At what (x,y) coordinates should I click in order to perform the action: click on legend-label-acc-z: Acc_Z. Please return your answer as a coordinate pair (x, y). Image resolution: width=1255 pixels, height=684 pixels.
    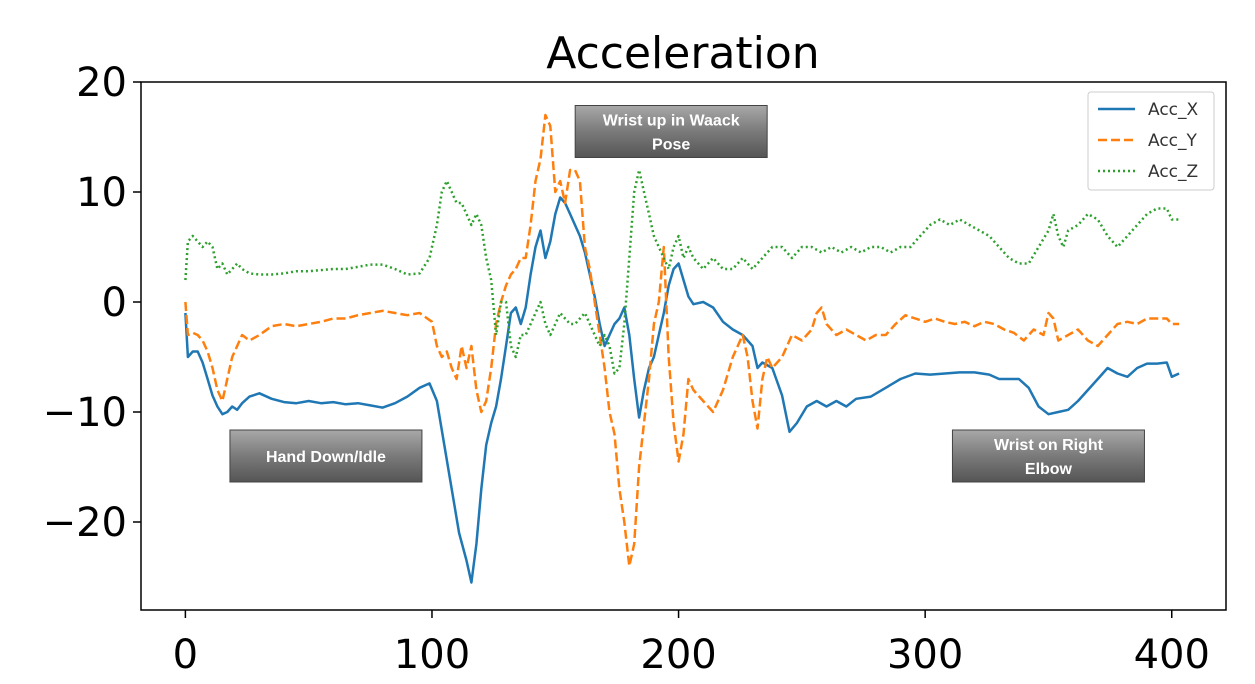
    Looking at the image, I should click on (1173, 172).